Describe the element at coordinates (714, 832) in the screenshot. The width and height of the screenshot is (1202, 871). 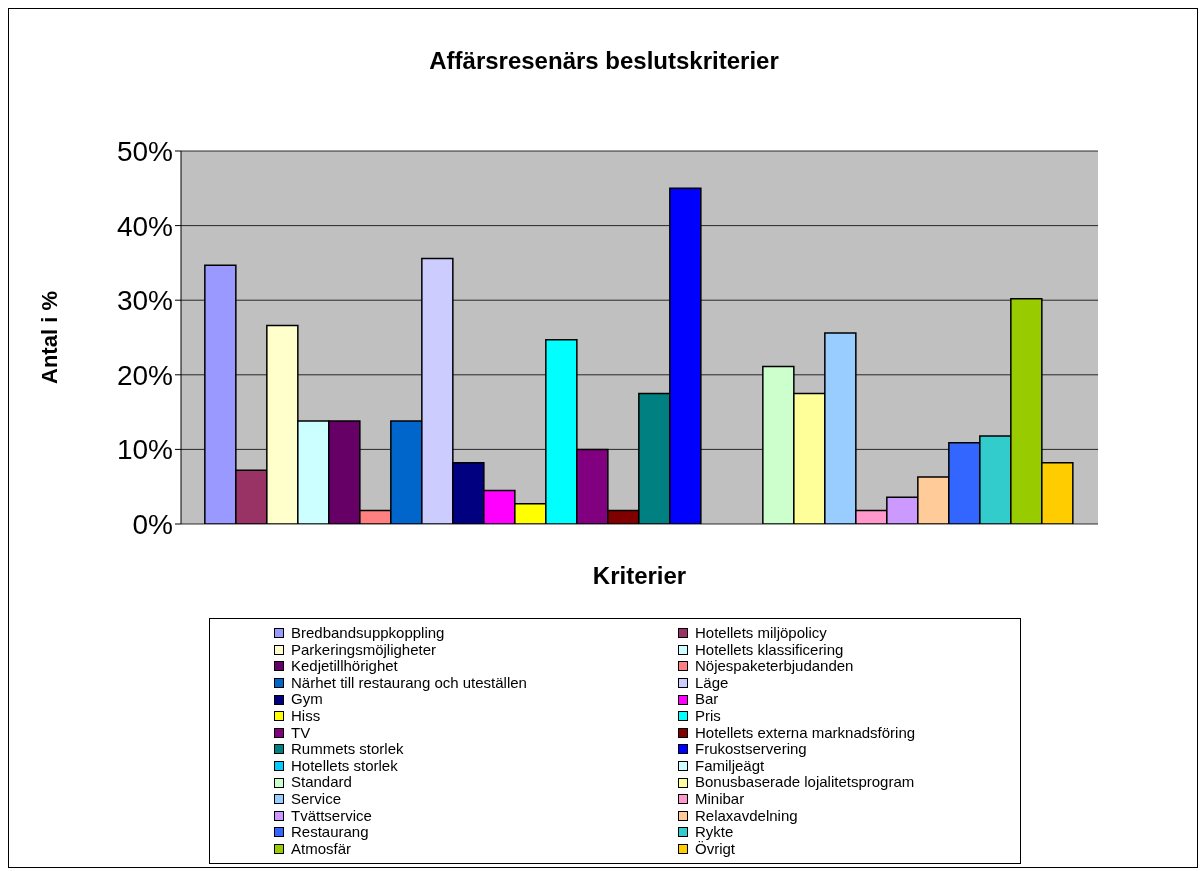
I see `legend-label: Rykte` at that location.